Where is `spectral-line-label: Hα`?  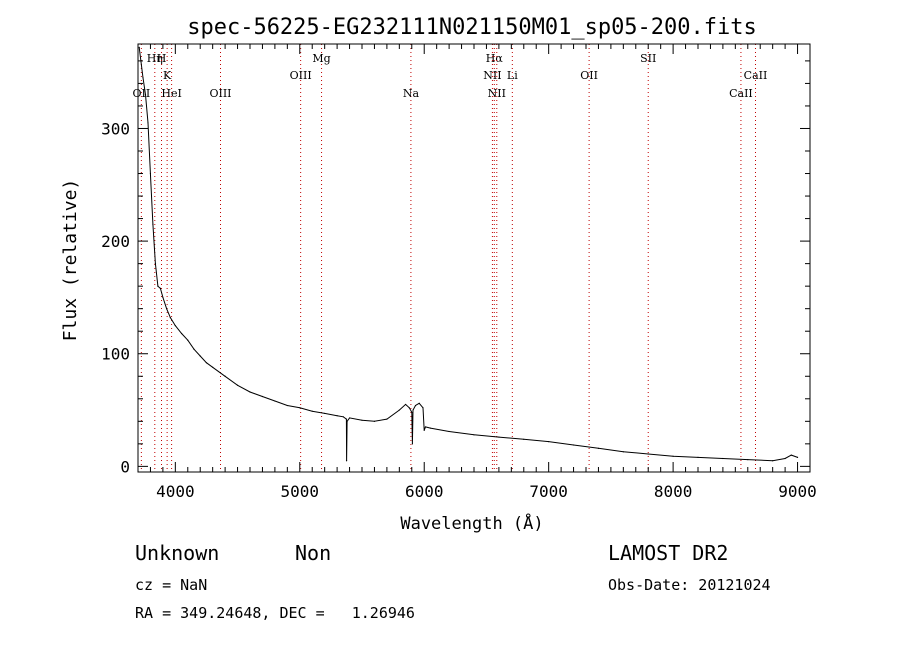
spectral-line-label: Hα is located at coordinates (495, 58).